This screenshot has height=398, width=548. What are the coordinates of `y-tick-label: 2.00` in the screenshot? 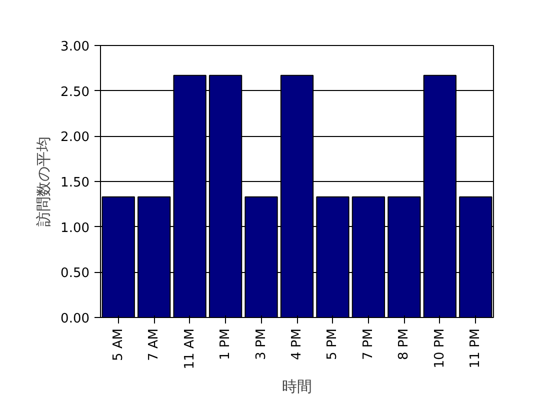 It's located at (75, 138).